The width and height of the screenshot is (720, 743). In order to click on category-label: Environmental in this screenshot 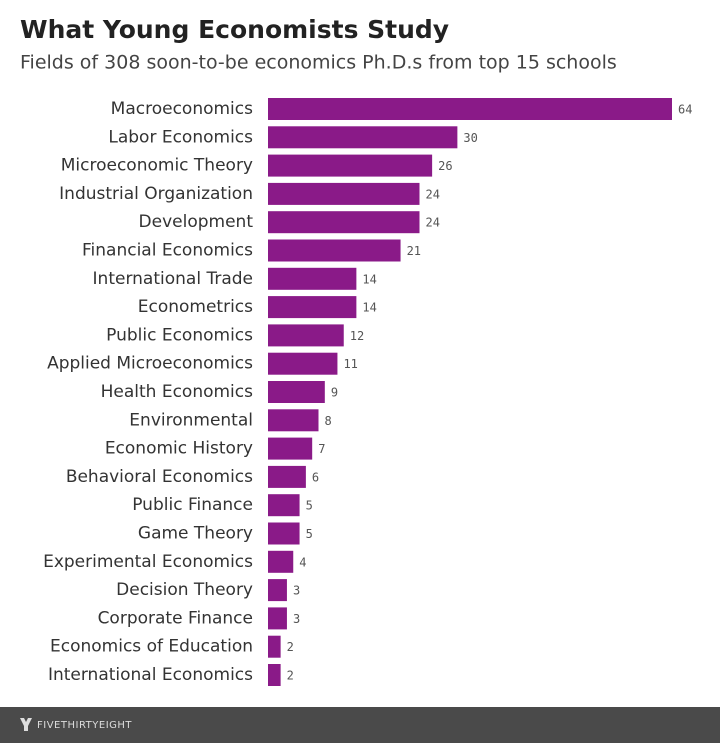, I will do `click(191, 420)`.